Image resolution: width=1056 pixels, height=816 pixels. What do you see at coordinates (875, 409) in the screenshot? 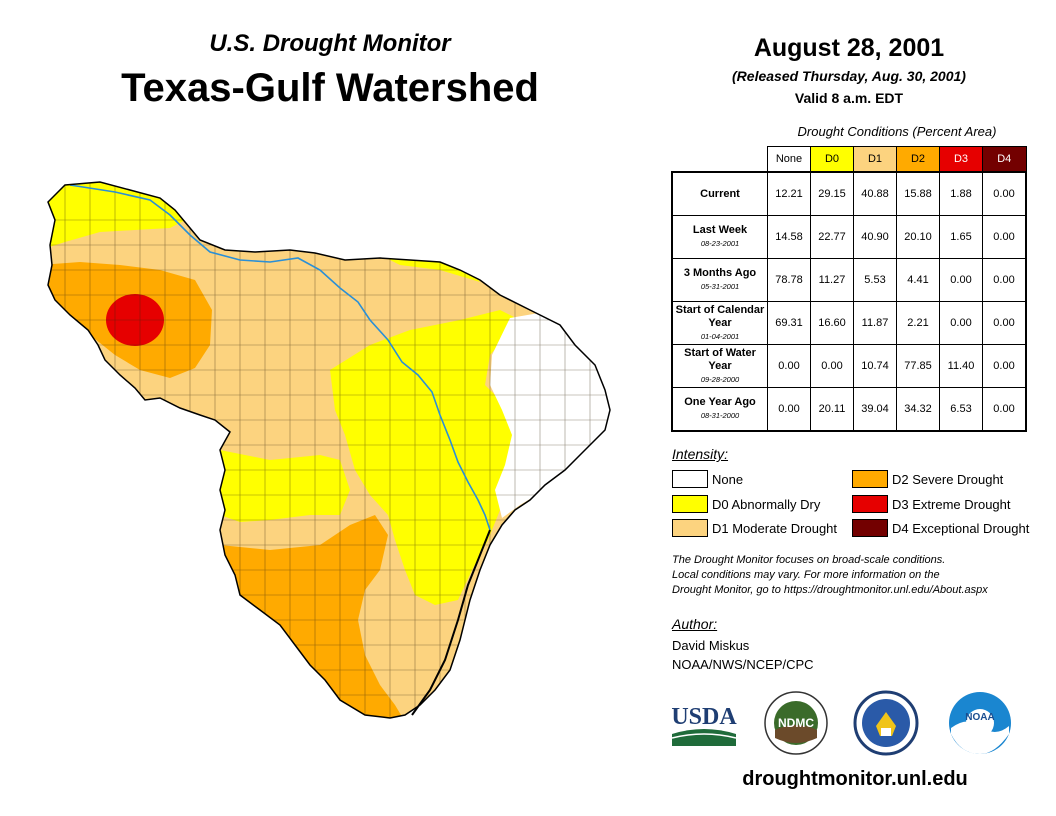
I see `table-cell: 39.04` at bounding box center [875, 409].